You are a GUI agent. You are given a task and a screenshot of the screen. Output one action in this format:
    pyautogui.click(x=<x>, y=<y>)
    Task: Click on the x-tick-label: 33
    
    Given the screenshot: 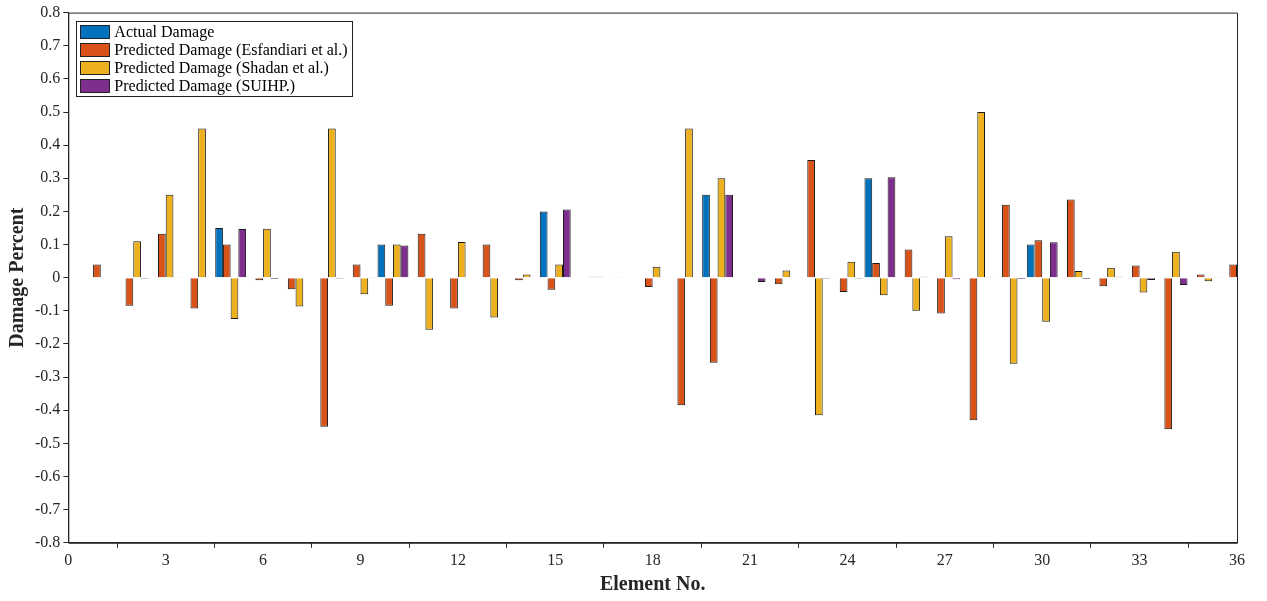 What is the action you would take?
    pyautogui.click(x=1139, y=559)
    